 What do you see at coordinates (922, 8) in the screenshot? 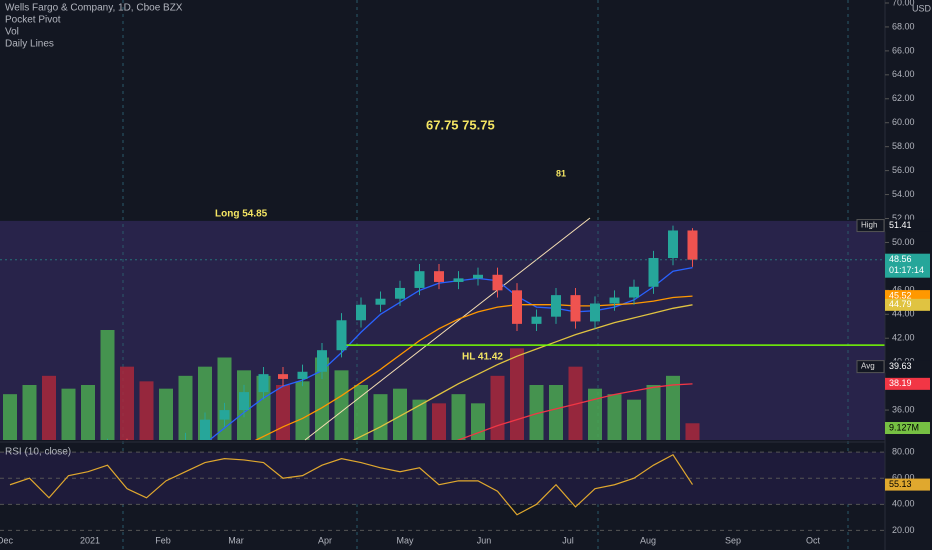
I see `currency: USD` at bounding box center [922, 8].